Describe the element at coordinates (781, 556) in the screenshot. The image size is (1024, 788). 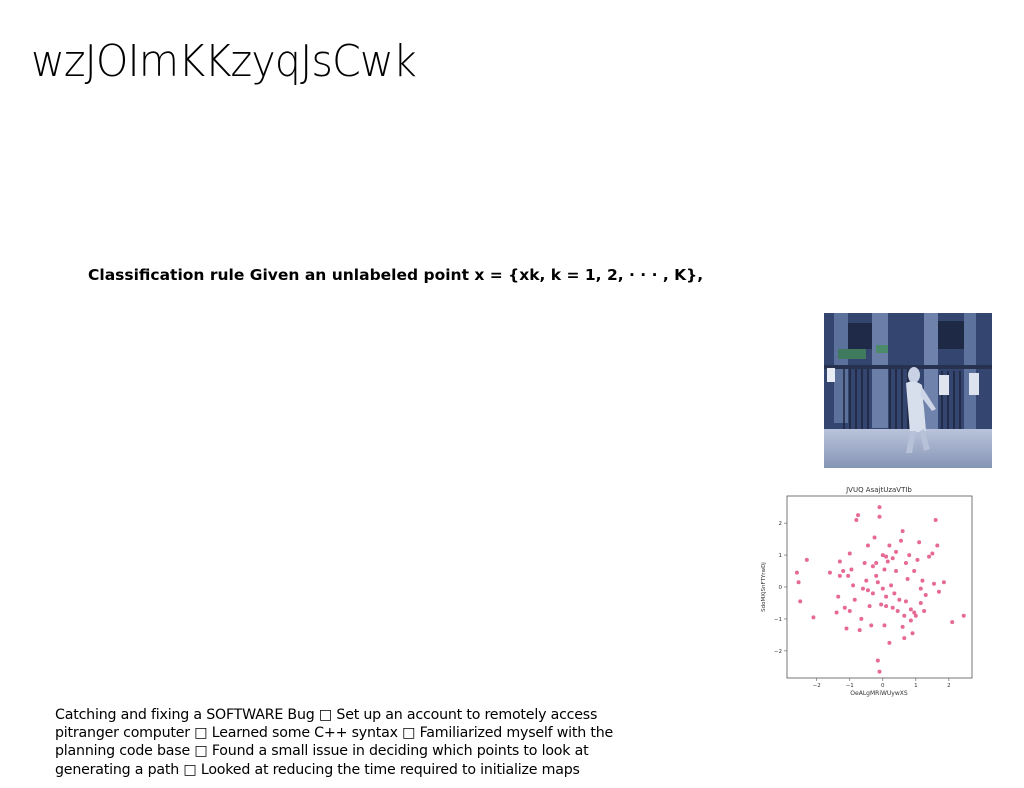
I see `y-tick-label: 1` at that location.